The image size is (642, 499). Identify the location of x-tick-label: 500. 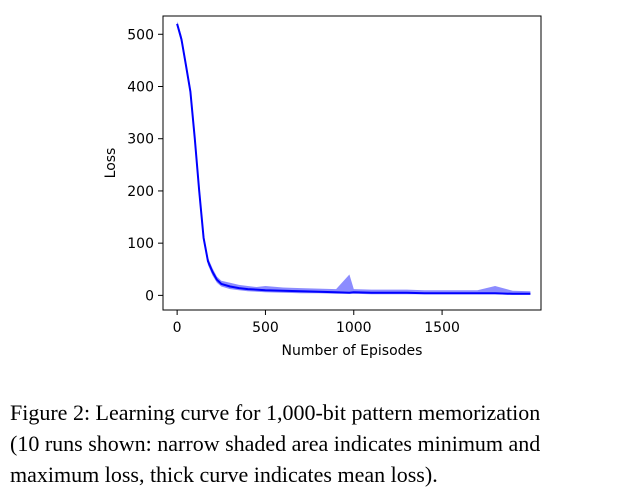
(265, 328).